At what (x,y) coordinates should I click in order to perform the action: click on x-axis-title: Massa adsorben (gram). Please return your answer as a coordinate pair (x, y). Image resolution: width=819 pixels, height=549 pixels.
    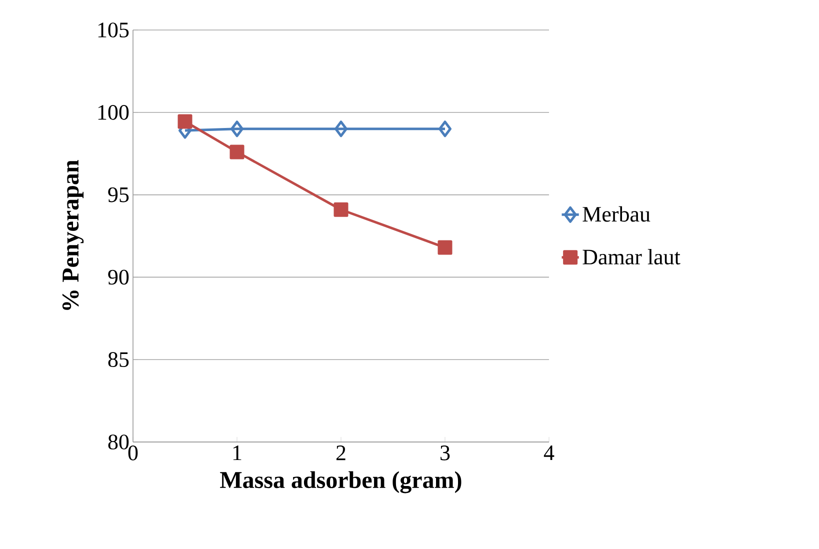
    Looking at the image, I should click on (341, 482).